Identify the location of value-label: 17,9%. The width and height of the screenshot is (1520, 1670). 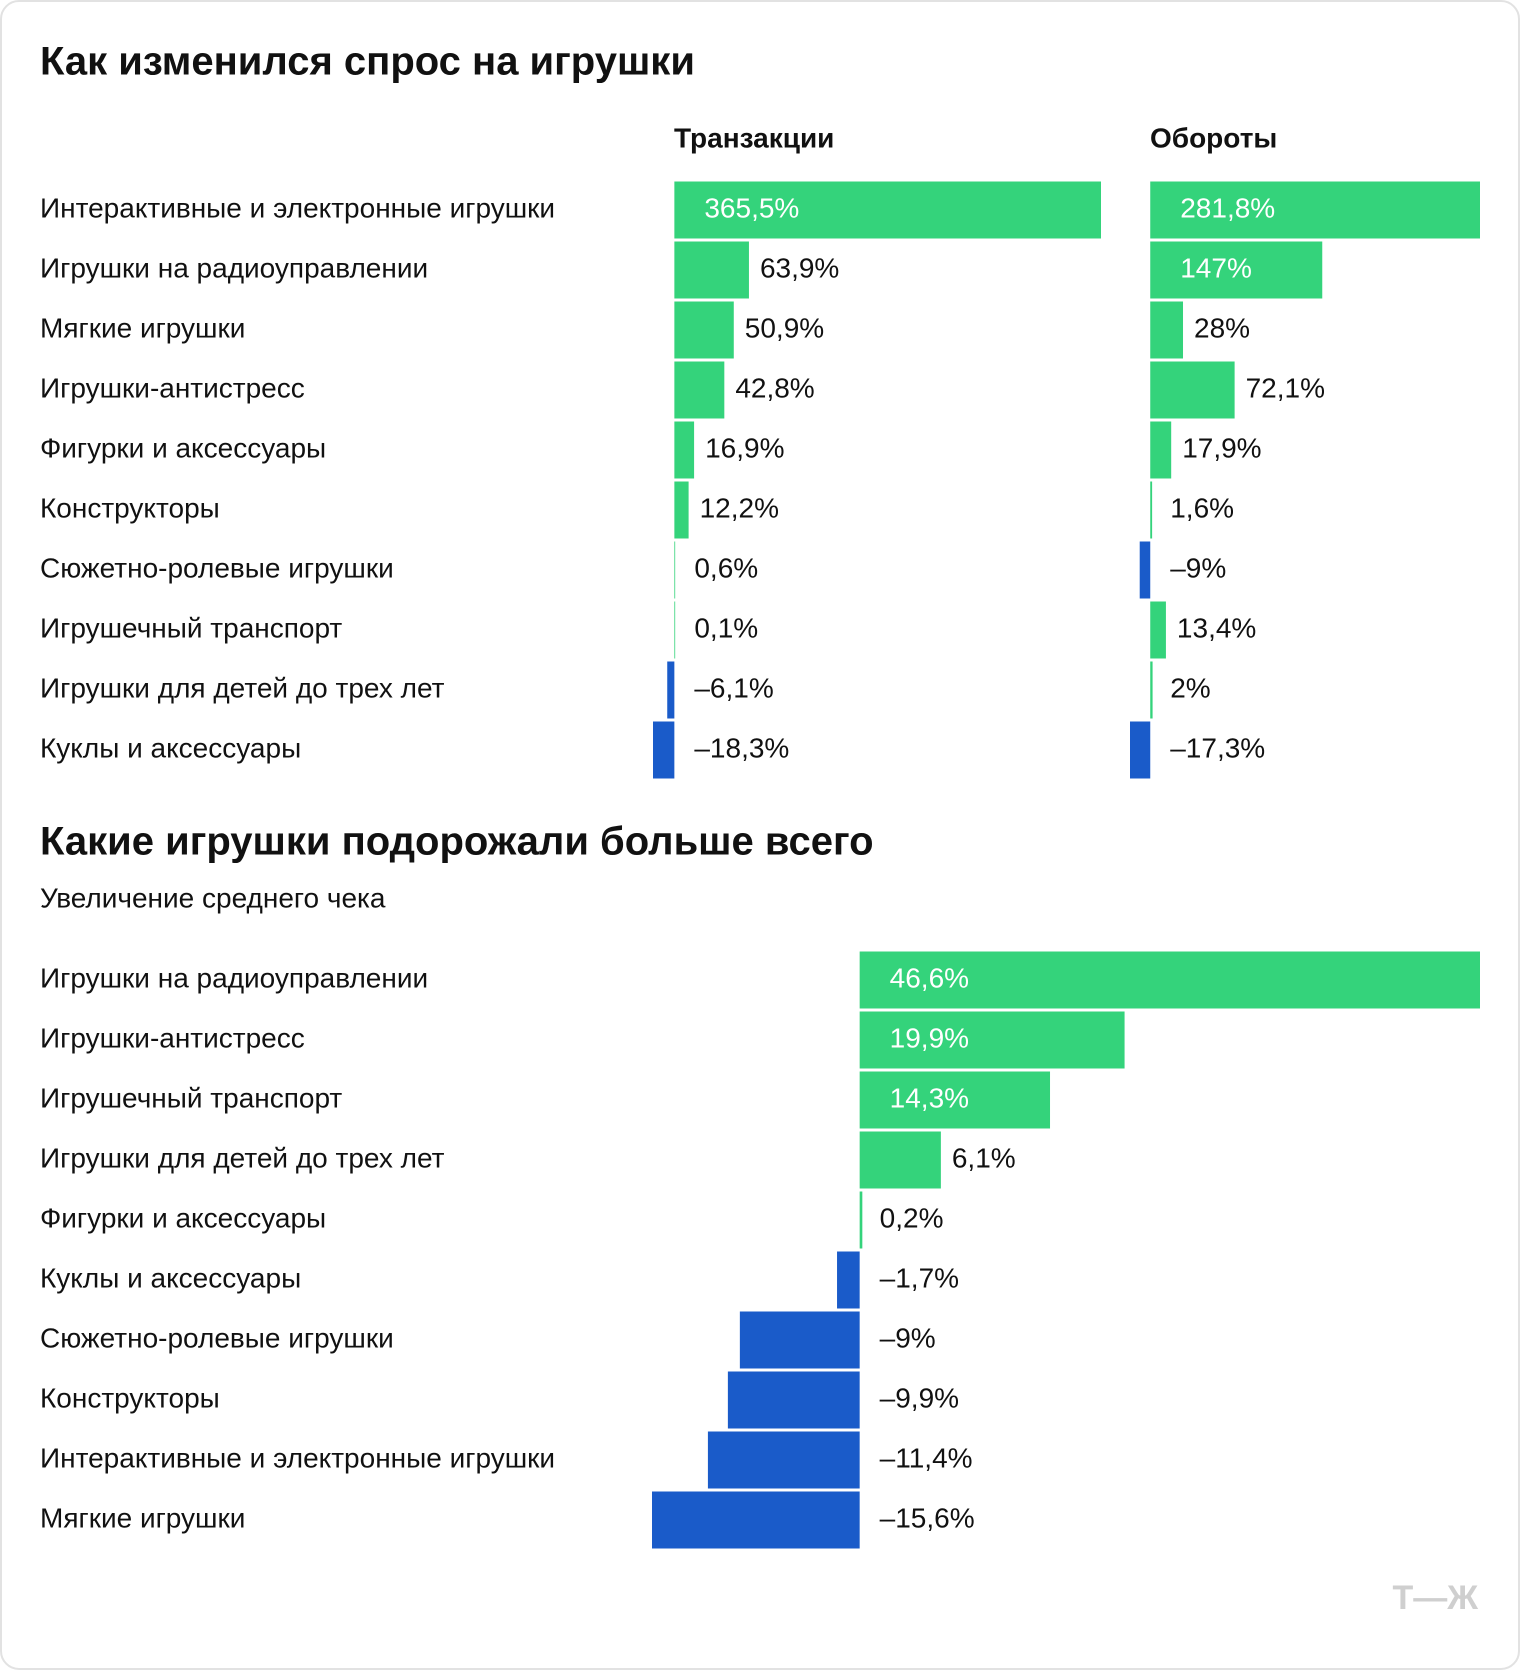
(1221, 447).